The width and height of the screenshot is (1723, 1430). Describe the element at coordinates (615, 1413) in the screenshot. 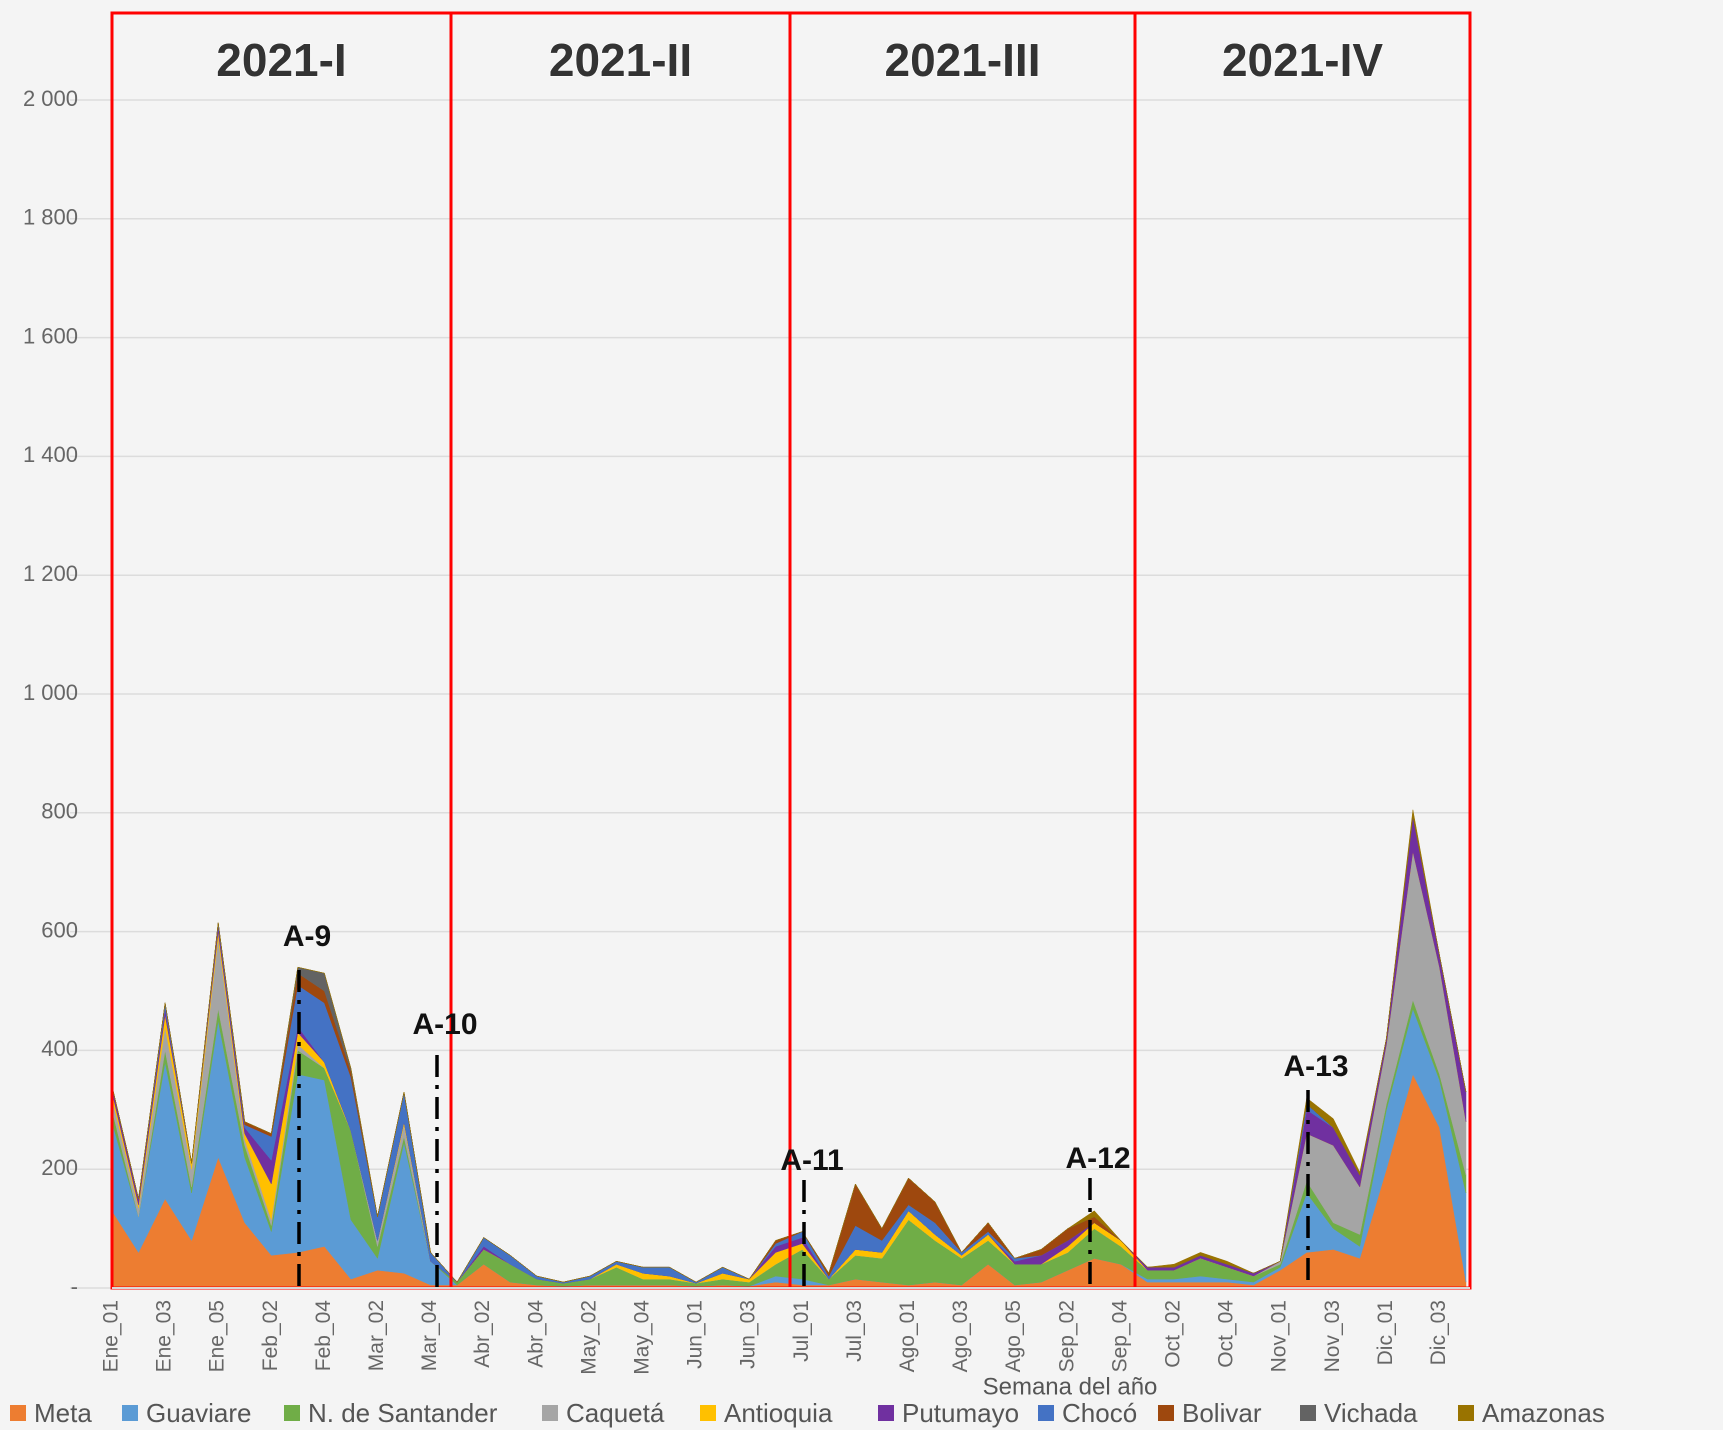

I see `legend-label: Caquetá` at that location.